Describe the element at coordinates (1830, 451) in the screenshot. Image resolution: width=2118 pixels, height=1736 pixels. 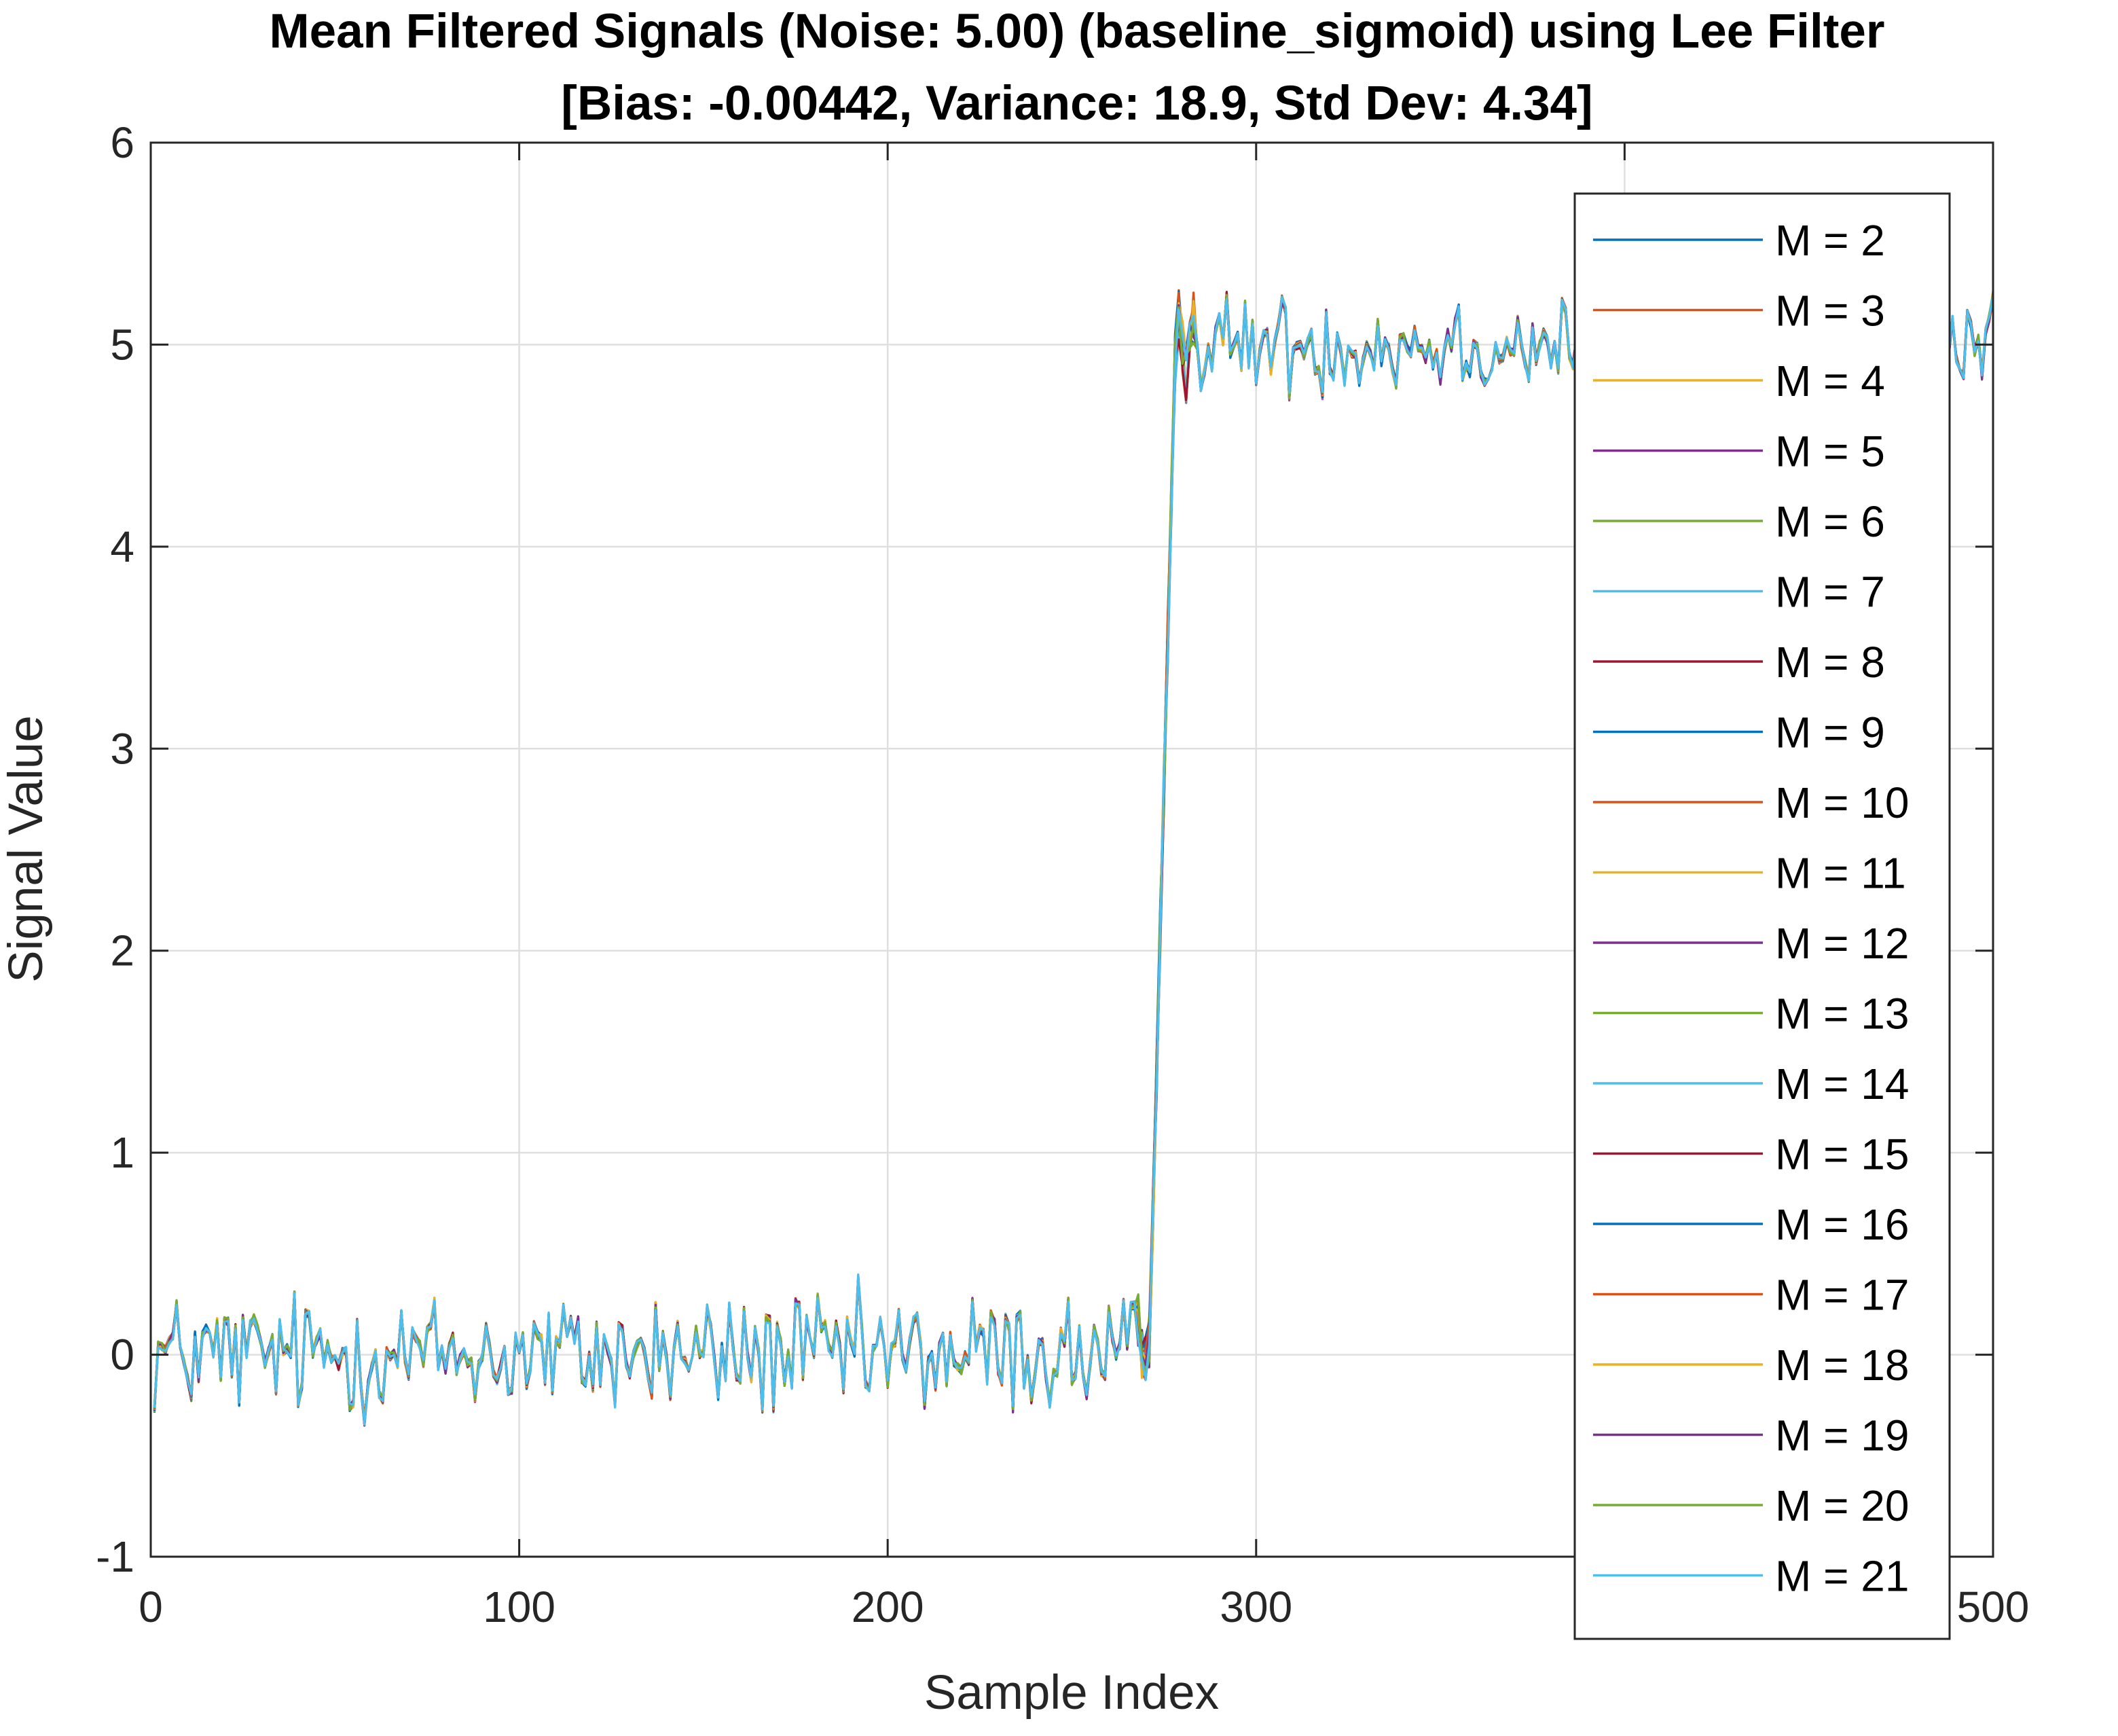
I see `legend-label: M = 5` at that location.